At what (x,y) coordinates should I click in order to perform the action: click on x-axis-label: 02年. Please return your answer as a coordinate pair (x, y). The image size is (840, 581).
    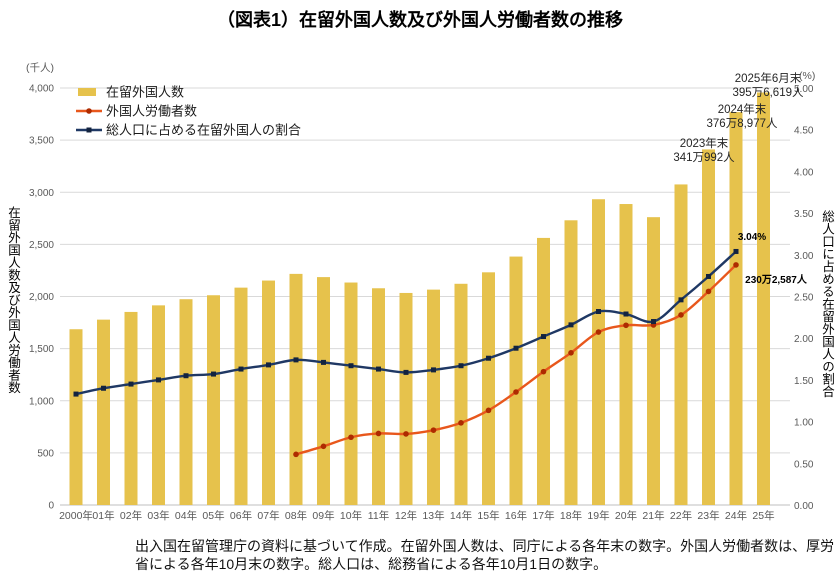
    Looking at the image, I should click on (131, 515).